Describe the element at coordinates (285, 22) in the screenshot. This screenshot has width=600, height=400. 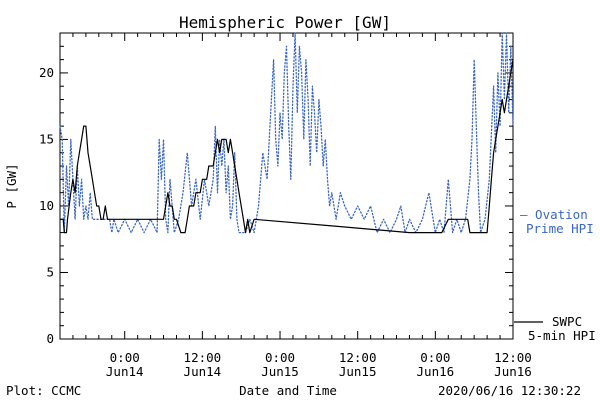
I see `chart-title: Hemispheric Power [GW]` at that location.